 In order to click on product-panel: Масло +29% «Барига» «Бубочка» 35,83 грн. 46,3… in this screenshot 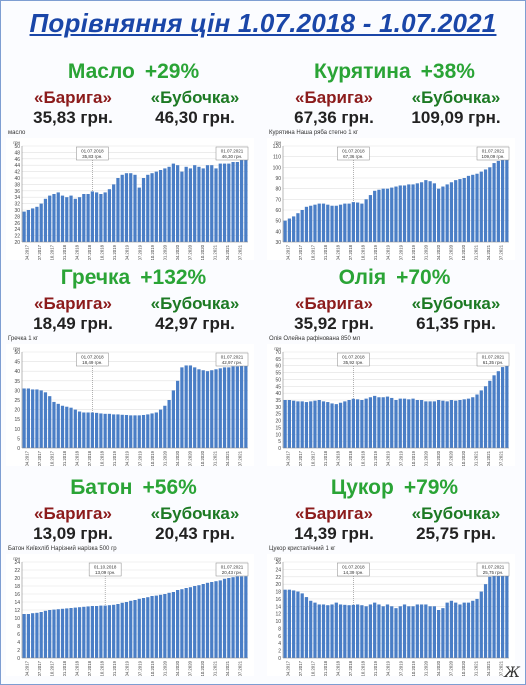, I will do `click(133, 162)`.